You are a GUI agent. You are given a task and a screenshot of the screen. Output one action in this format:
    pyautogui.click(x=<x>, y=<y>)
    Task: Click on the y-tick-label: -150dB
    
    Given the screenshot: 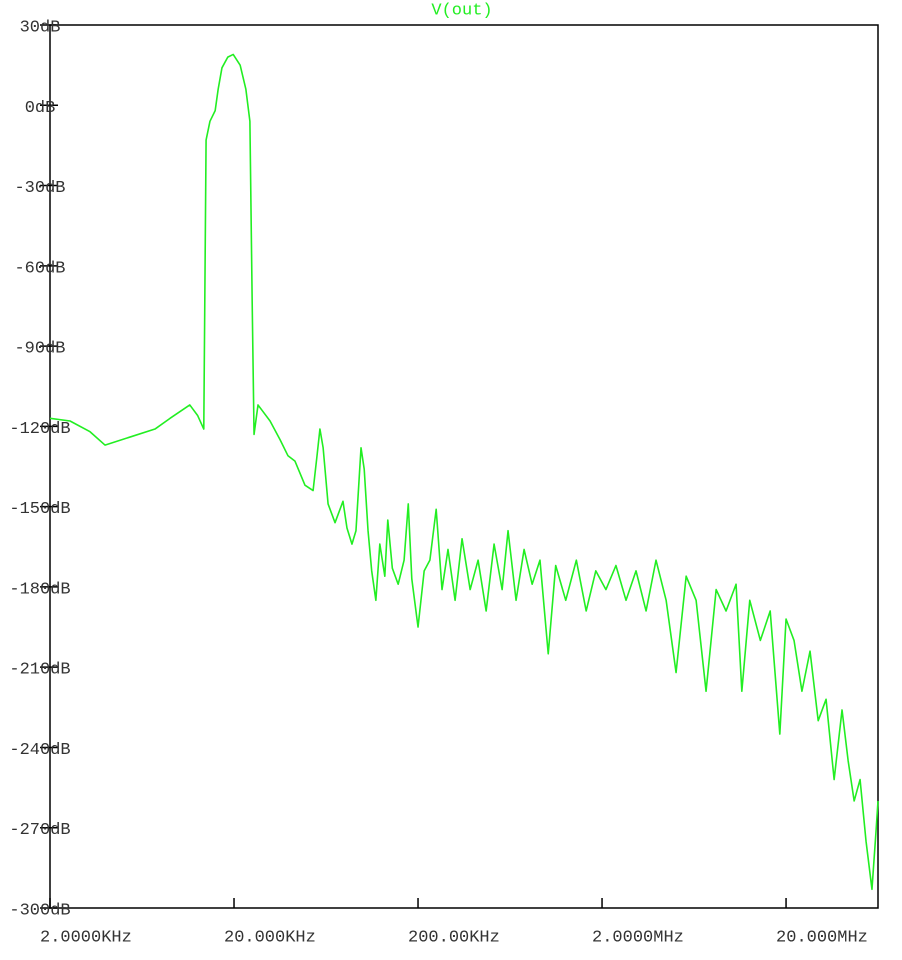 What is the action you would take?
    pyautogui.click(x=39, y=509)
    